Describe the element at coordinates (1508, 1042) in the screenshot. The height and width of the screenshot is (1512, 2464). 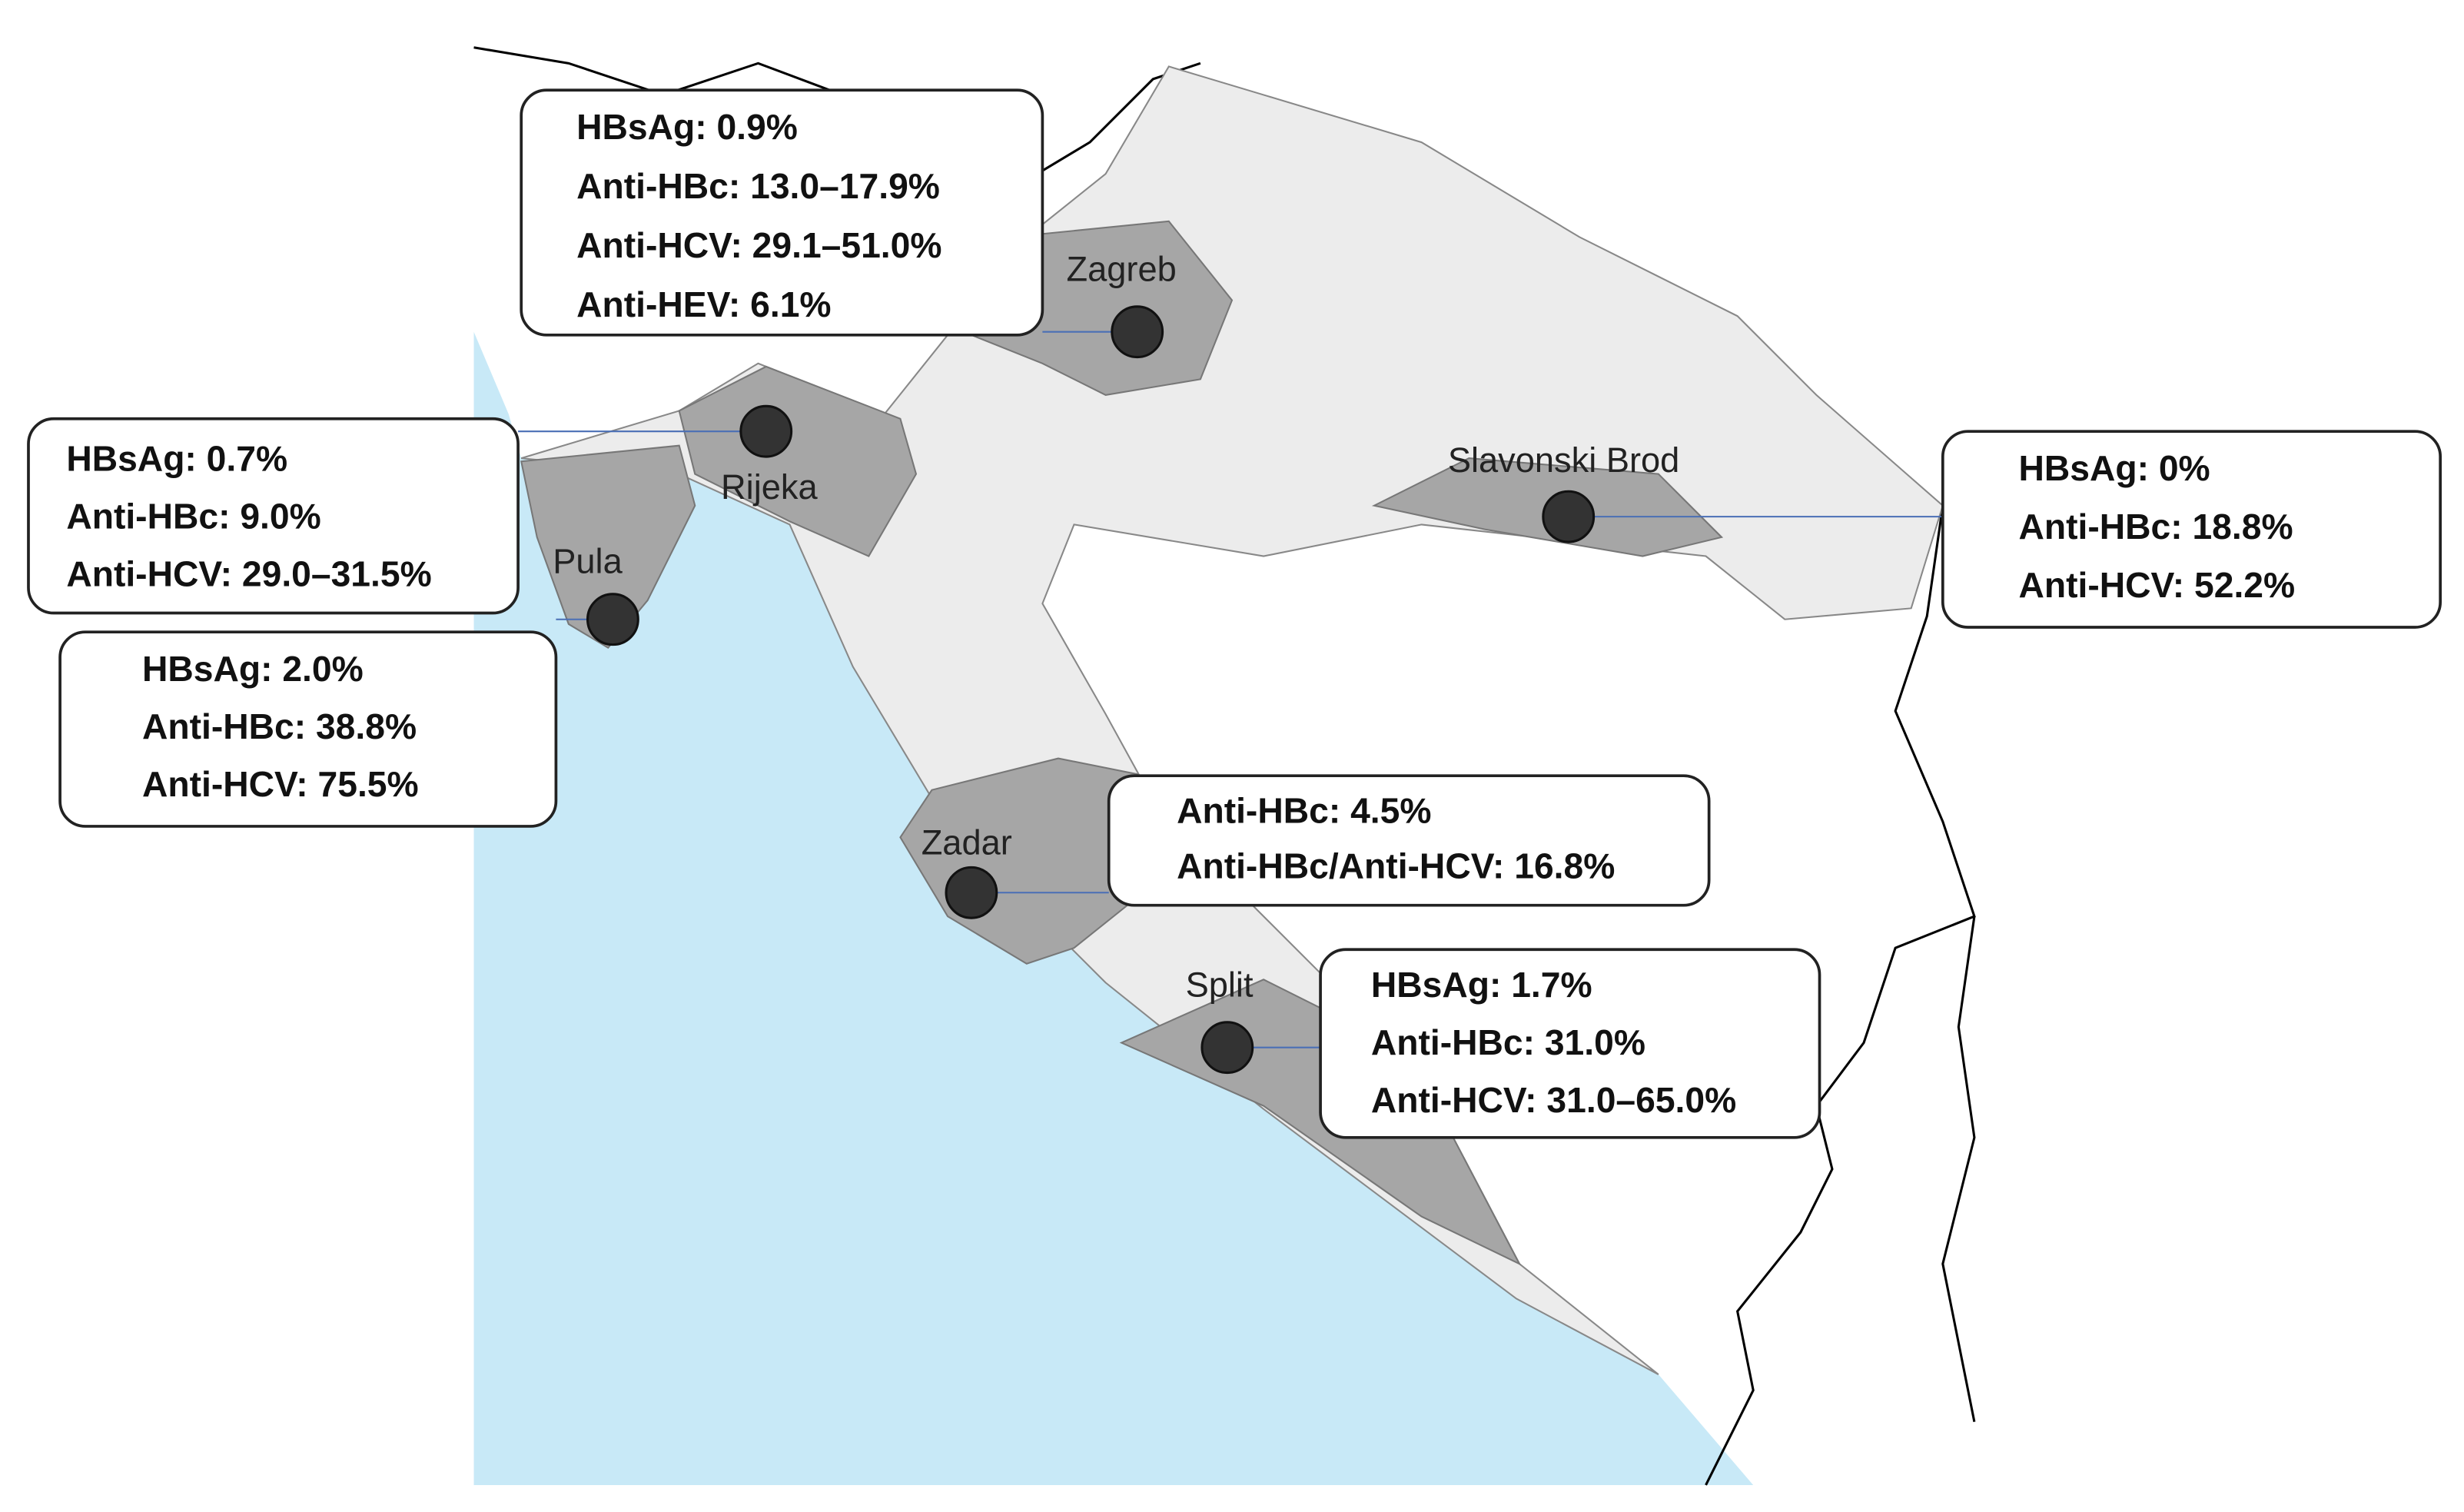
I see `info-line: Anti-HBc: 31.0%` at that location.